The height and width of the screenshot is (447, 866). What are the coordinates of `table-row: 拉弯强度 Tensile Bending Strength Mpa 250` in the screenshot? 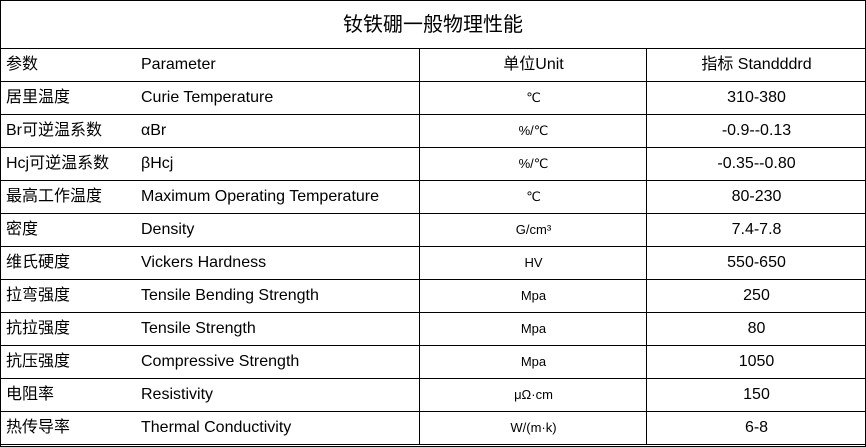 It's located at (433, 296).